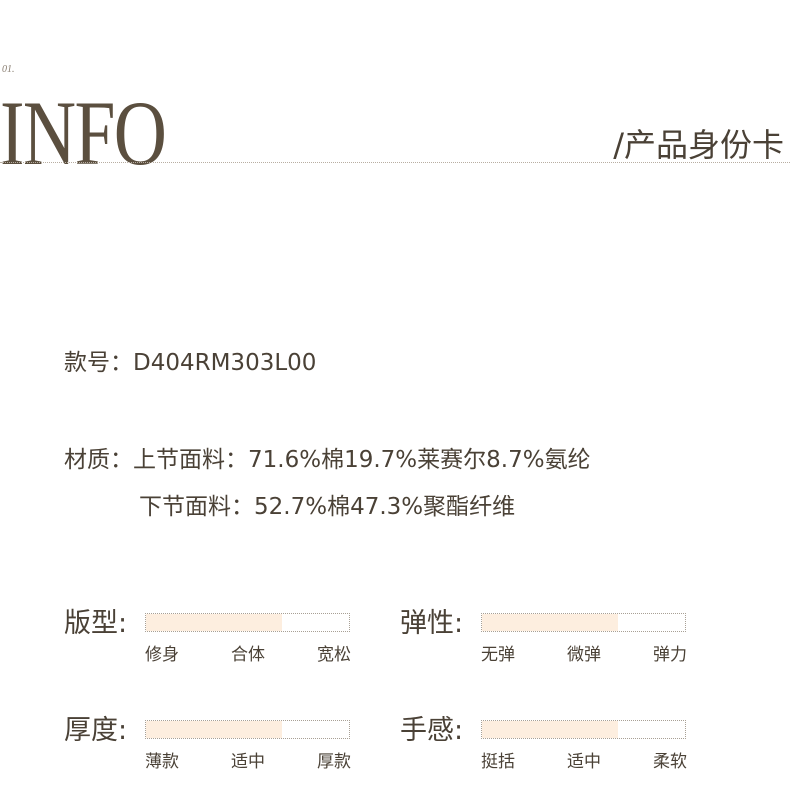 The image size is (790, 793). I want to click on rating-bar-elasticity, so click(583, 622).